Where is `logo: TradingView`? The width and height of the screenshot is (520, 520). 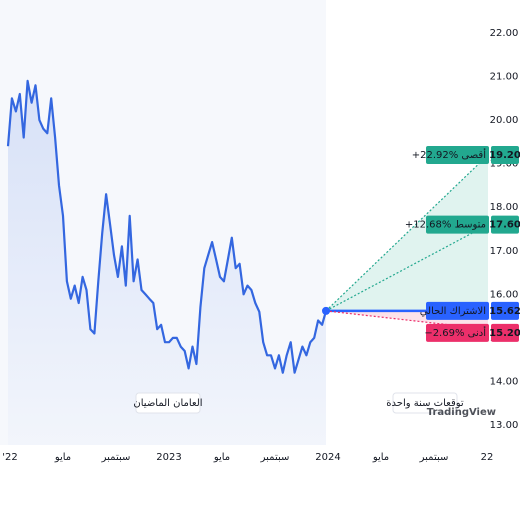 logo: TradingView is located at coordinates (461, 412).